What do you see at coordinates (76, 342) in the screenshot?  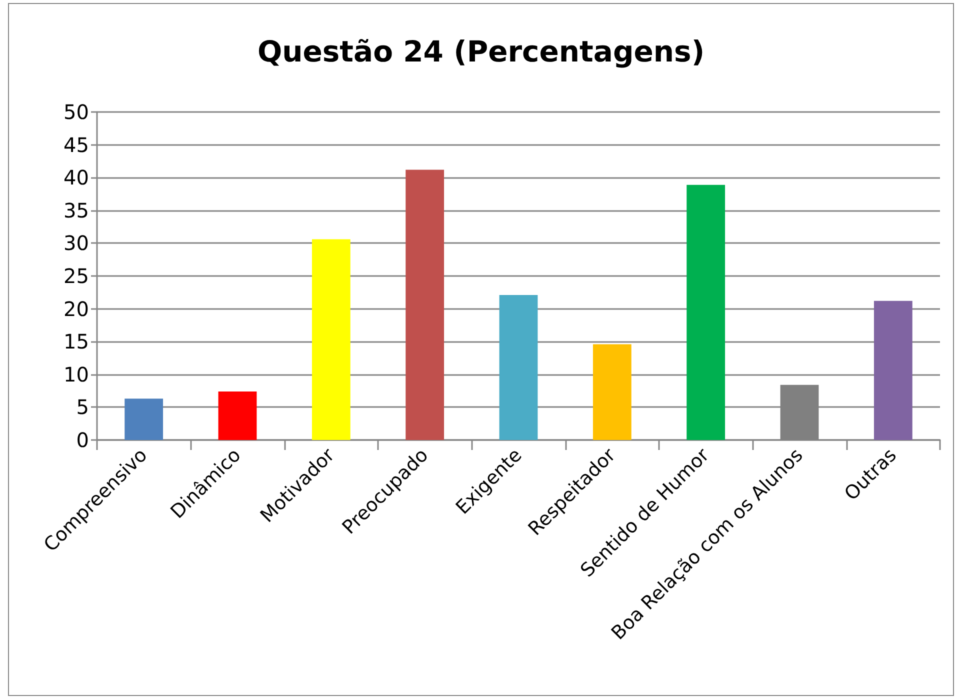 I see `y-tick-label: 15` at bounding box center [76, 342].